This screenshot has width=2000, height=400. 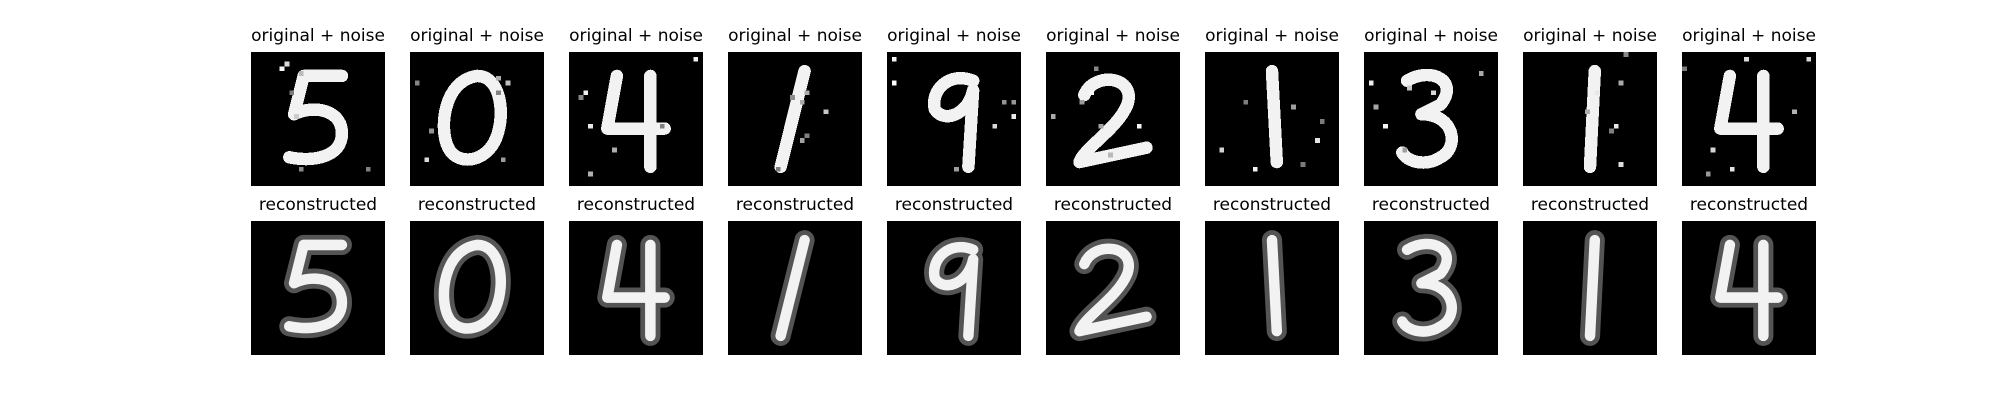 I want to click on noisy-panel-10: original + noise, so click(x=1749, y=106).